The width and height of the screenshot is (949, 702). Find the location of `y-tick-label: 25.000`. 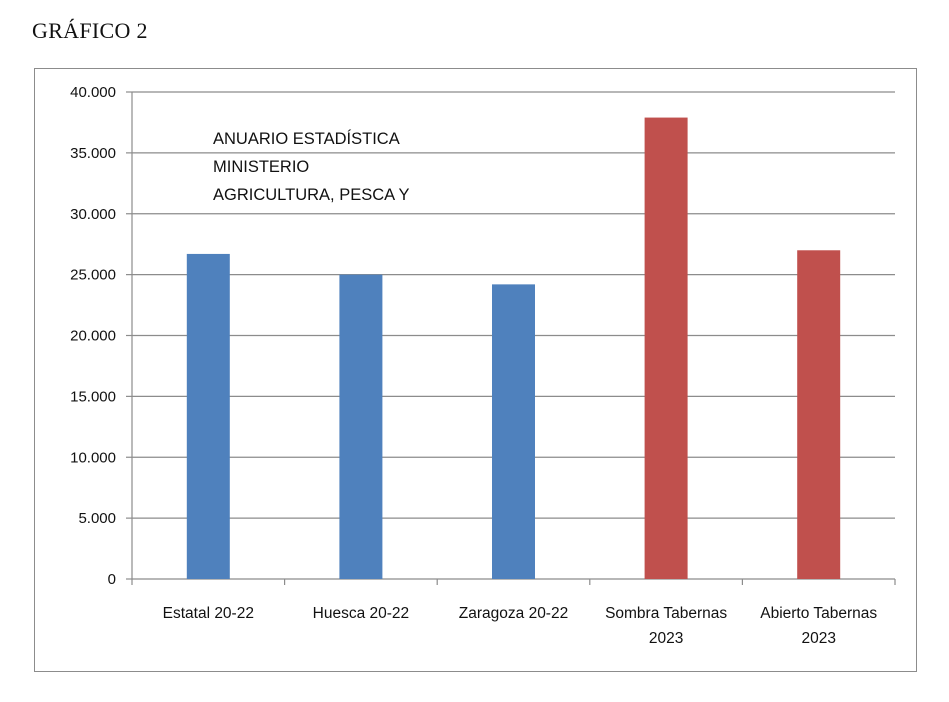

y-tick-label: 25.000 is located at coordinates (93, 275).